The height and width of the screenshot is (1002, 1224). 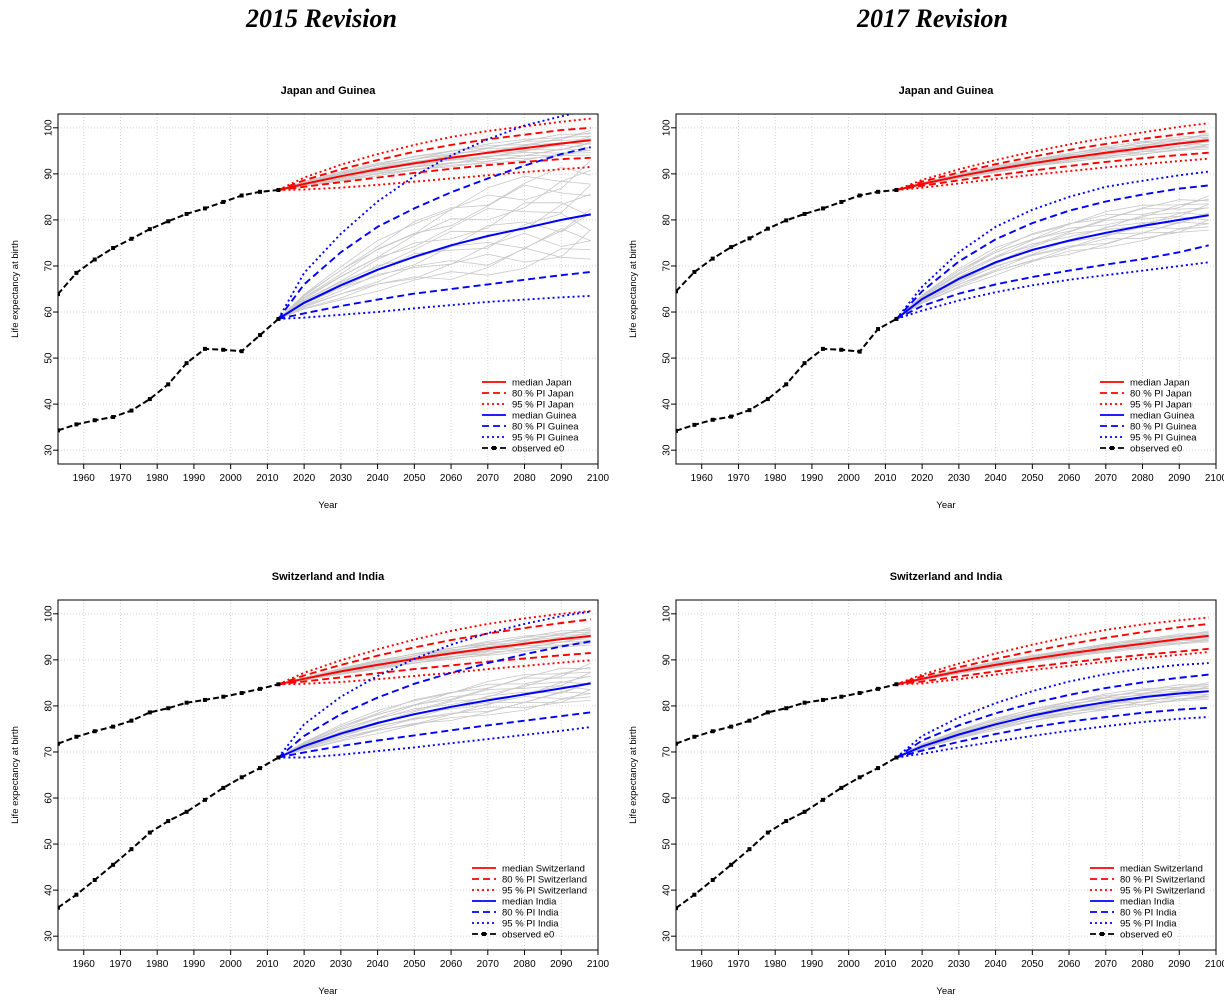 I want to click on y-tick-label: 50, so click(x=49, y=844).